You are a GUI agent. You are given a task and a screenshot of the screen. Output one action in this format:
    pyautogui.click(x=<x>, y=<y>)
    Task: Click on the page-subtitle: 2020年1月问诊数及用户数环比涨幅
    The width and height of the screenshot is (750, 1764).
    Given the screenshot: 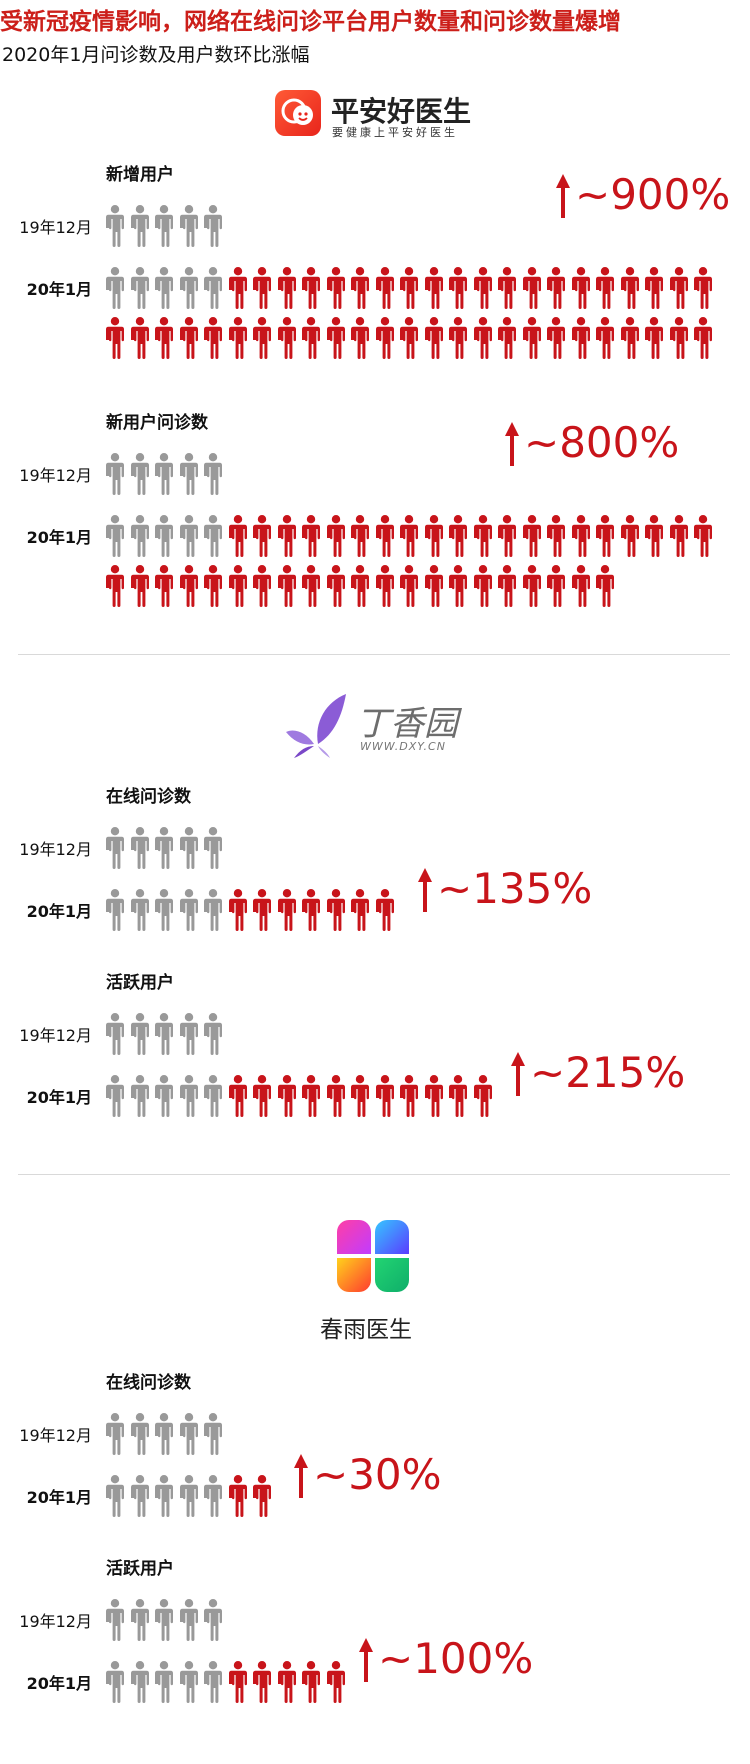 What is the action you would take?
    pyautogui.click(x=156, y=55)
    